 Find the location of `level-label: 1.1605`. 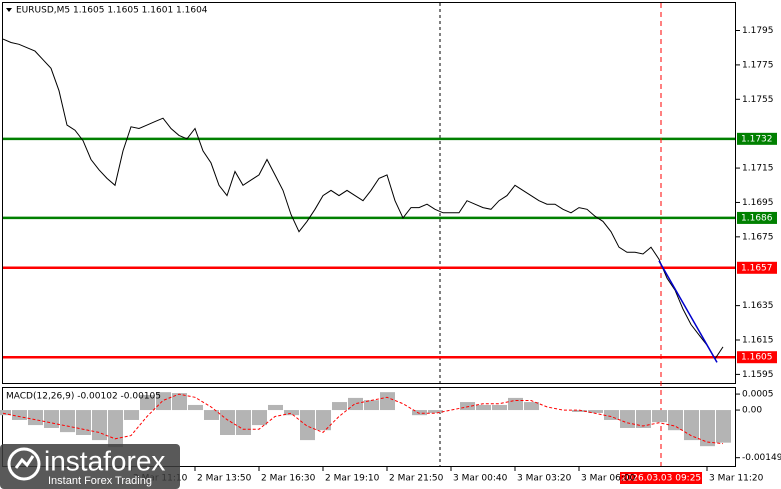

level-label: 1.1605 is located at coordinates (757, 358).